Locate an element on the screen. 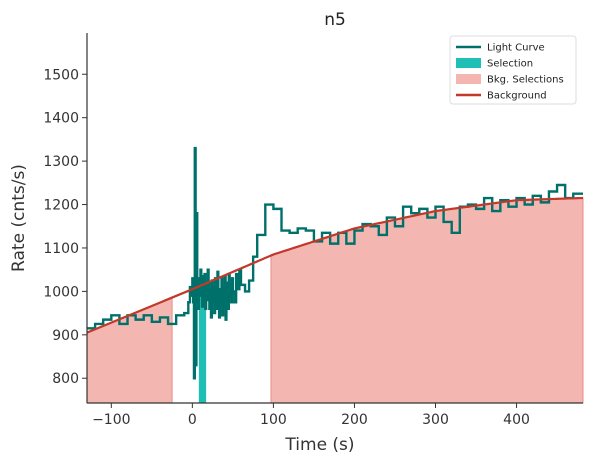  y-tick-label: 800 is located at coordinates (65, 379).